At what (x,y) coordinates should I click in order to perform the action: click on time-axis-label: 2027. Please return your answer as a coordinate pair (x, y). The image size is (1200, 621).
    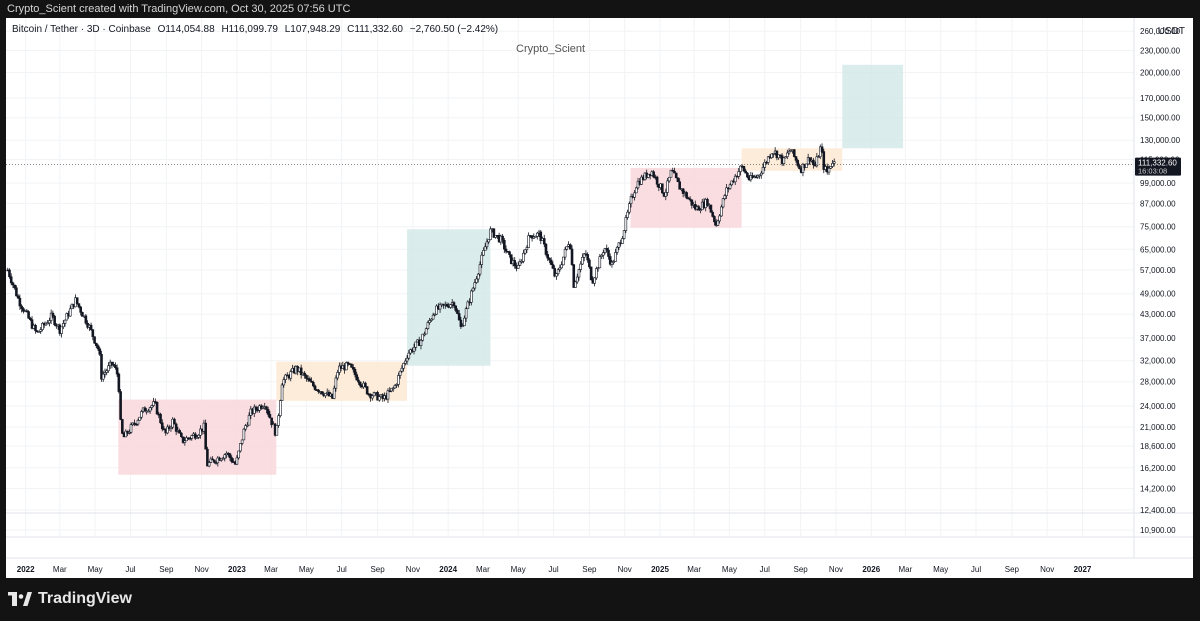
    Looking at the image, I should click on (1083, 569).